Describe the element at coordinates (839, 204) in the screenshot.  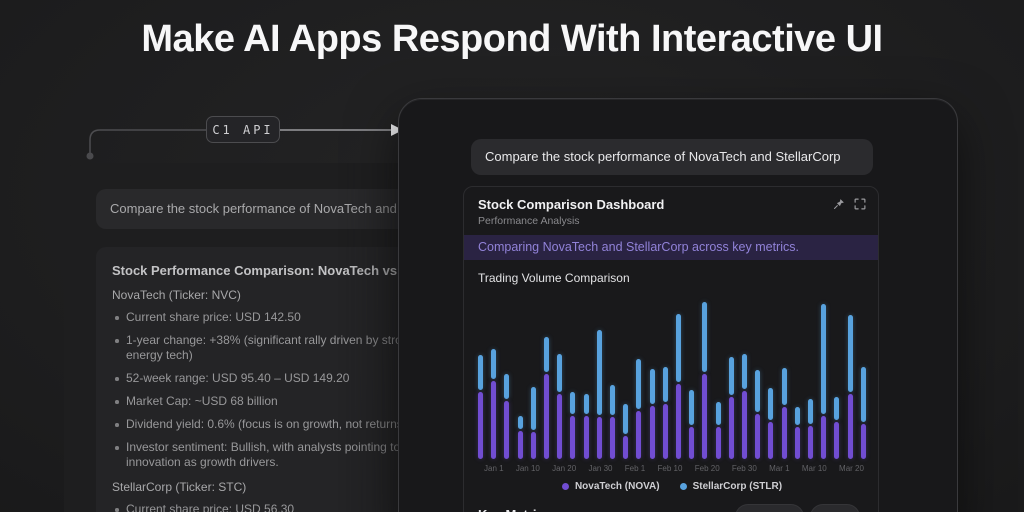
I see `pin-icon` at that location.